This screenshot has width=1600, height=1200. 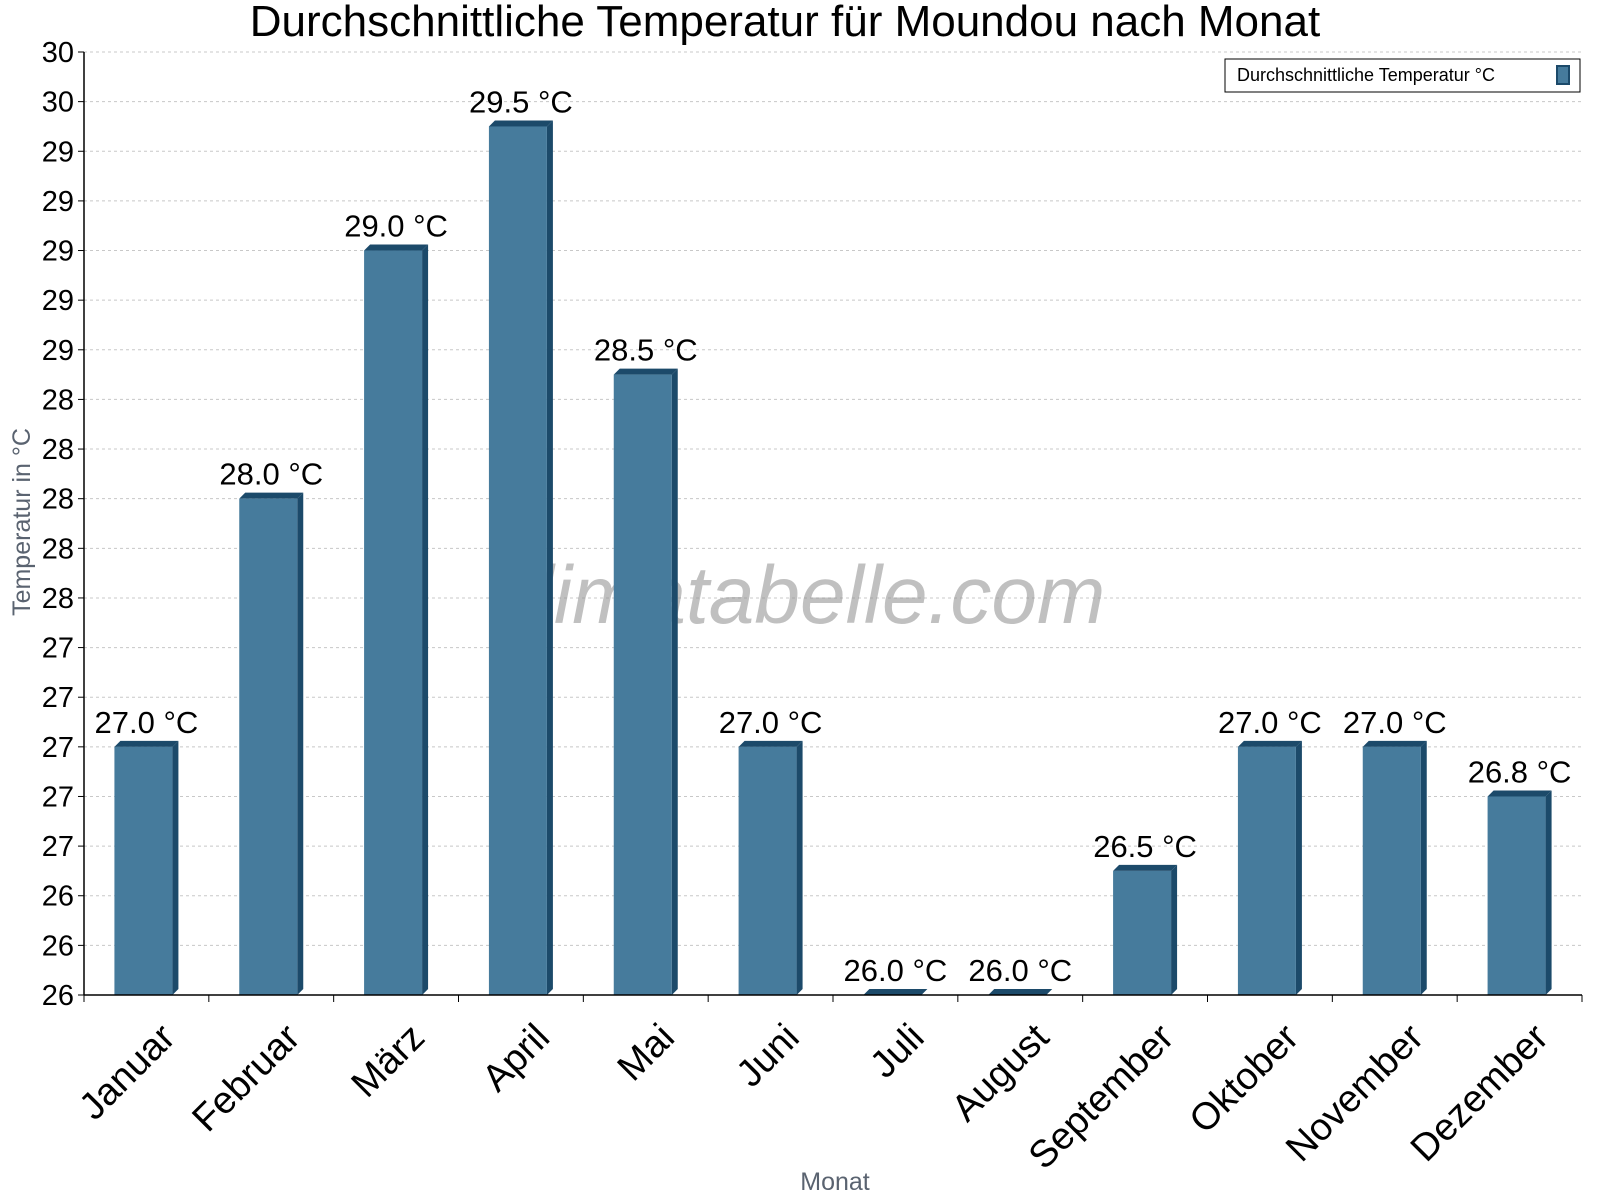 What do you see at coordinates (515, 1057) in the screenshot?
I see `x-tick-label: April` at bounding box center [515, 1057].